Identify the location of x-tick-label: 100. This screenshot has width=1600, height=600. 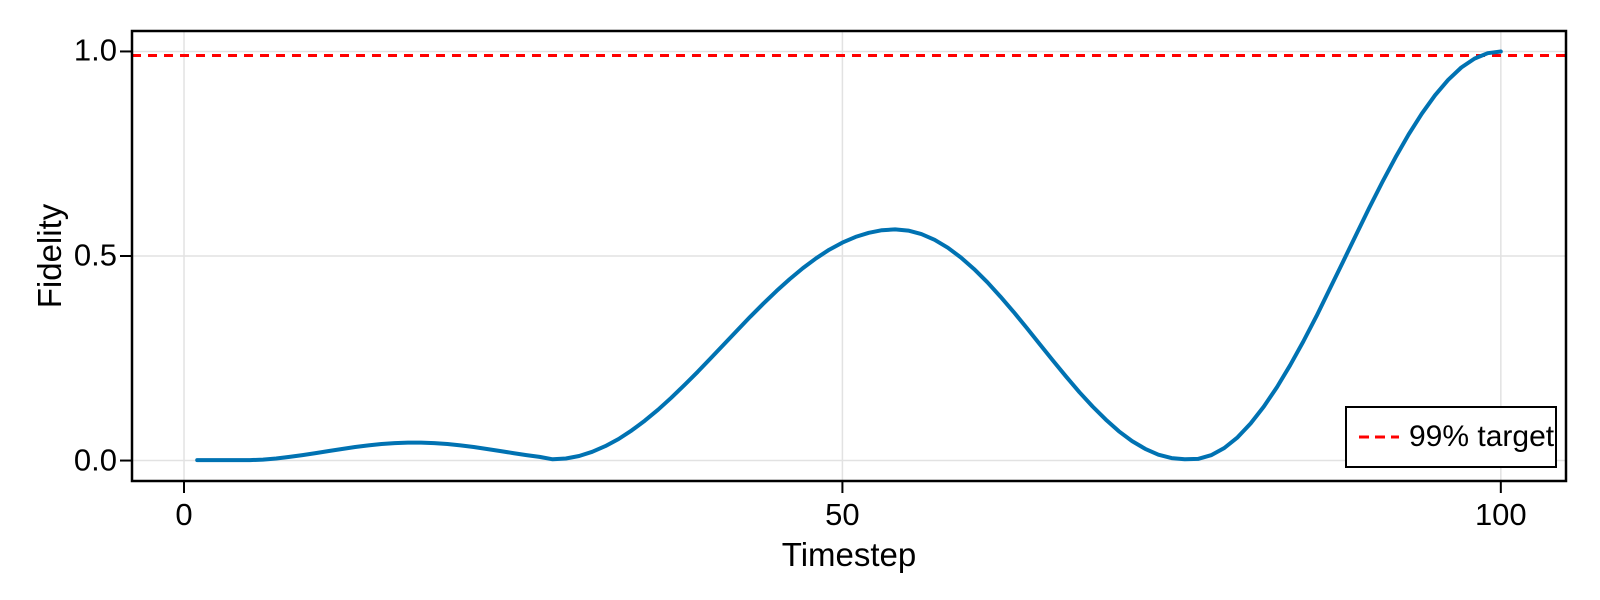
(1500, 514).